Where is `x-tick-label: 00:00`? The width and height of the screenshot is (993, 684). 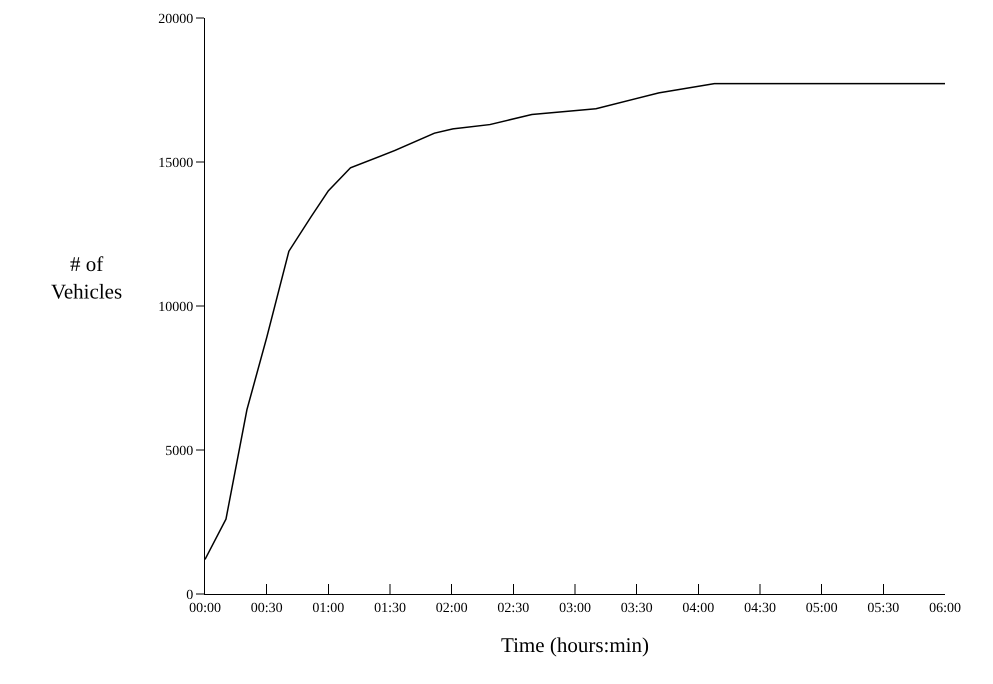 x-tick-label: 00:00 is located at coordinates (205, 608).